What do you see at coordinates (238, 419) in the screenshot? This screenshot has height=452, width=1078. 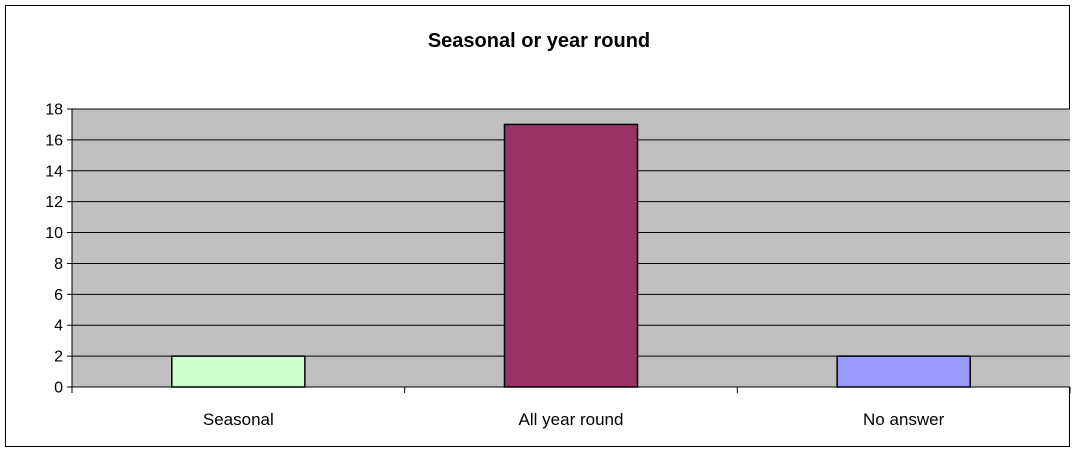 I see `x-tick-label-seasonal: Seasonal` at bounding box center [238, 419].